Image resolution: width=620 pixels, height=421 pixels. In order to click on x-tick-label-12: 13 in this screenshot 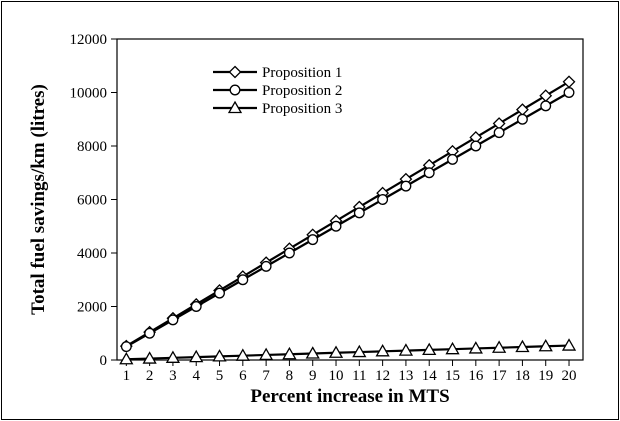, I will do `click(405, 376)`.